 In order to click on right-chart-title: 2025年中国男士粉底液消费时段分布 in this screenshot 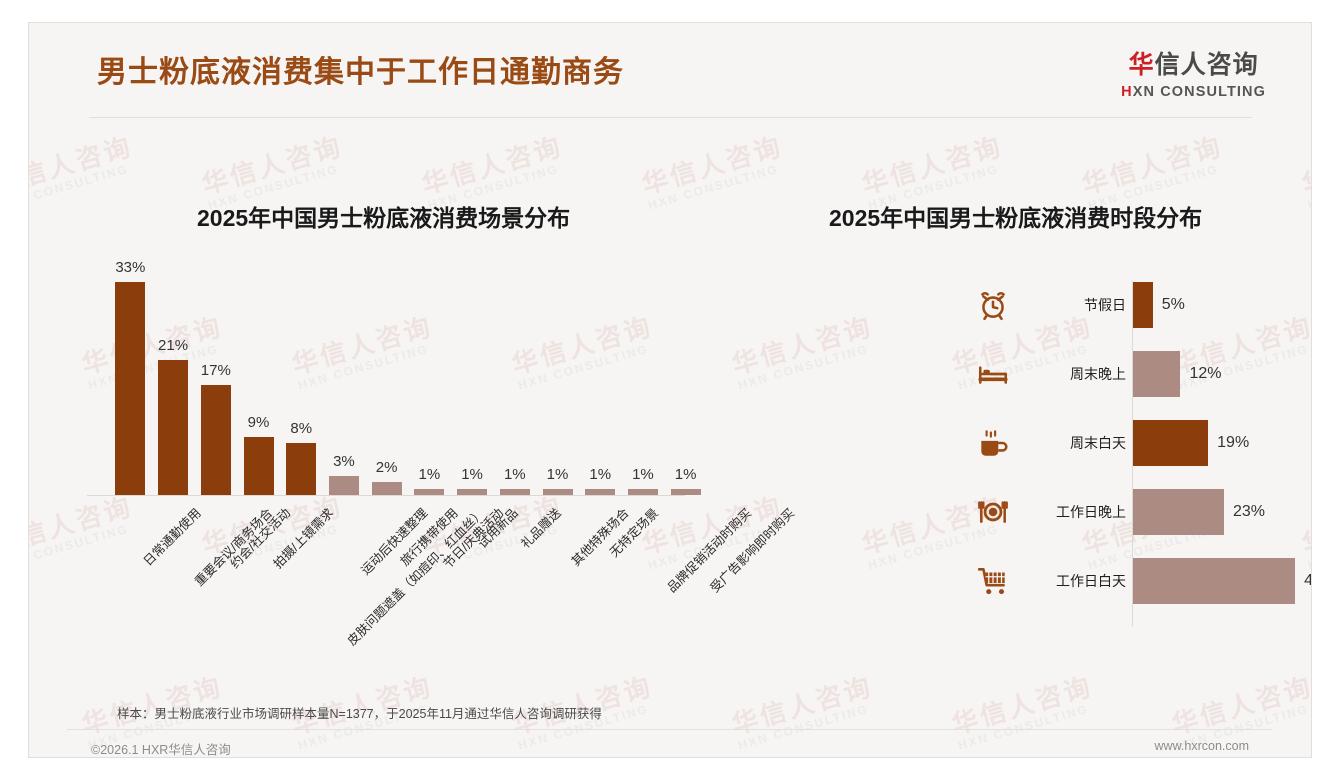, I will do `click(1016, 218)`.